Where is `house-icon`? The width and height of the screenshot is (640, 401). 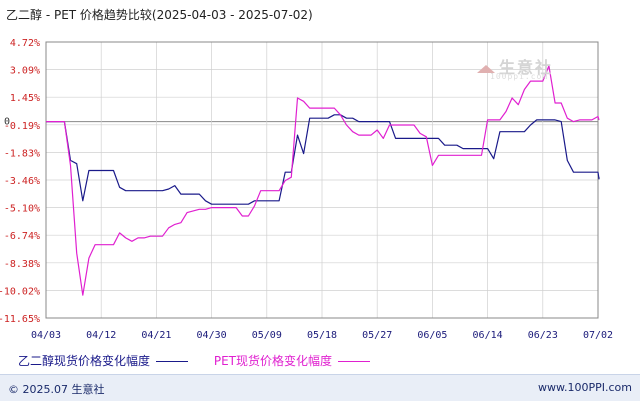
house-icon is located at coordinates (486, 68).